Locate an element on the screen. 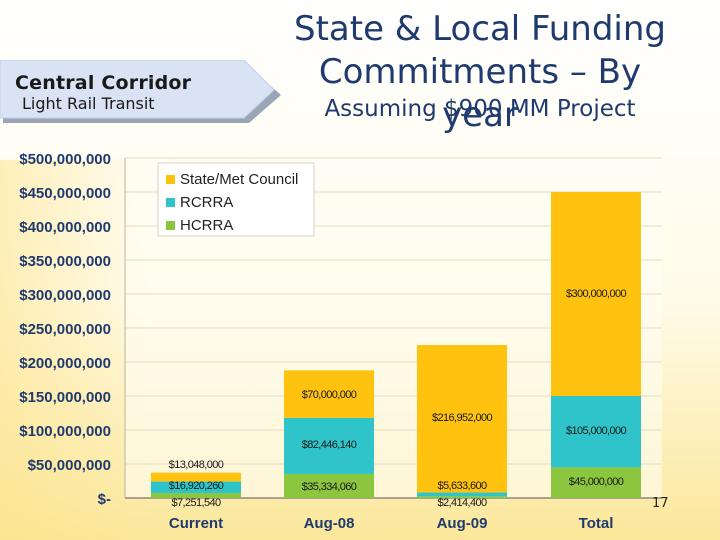  legend-label: HCRRA is located at coordinates (206, 225).